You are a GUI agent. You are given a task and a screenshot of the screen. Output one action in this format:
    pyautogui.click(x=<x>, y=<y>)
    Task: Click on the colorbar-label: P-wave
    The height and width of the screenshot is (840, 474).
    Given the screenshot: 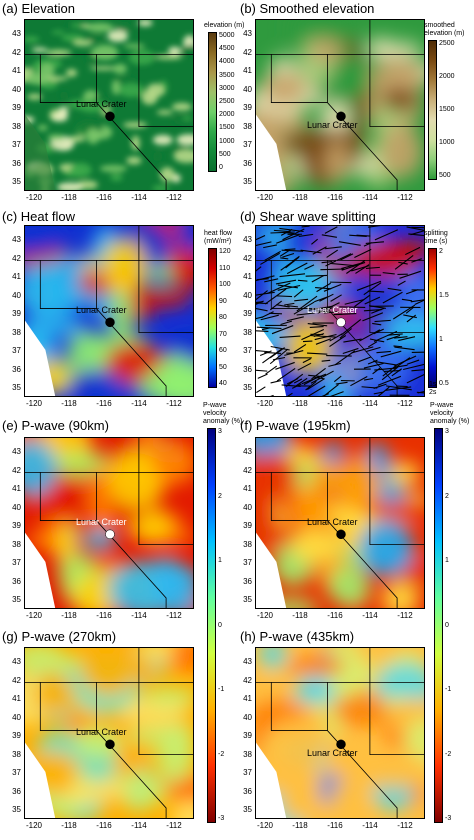 What is the action you would take?
    pyautogui.click(x=215, y=405)
    